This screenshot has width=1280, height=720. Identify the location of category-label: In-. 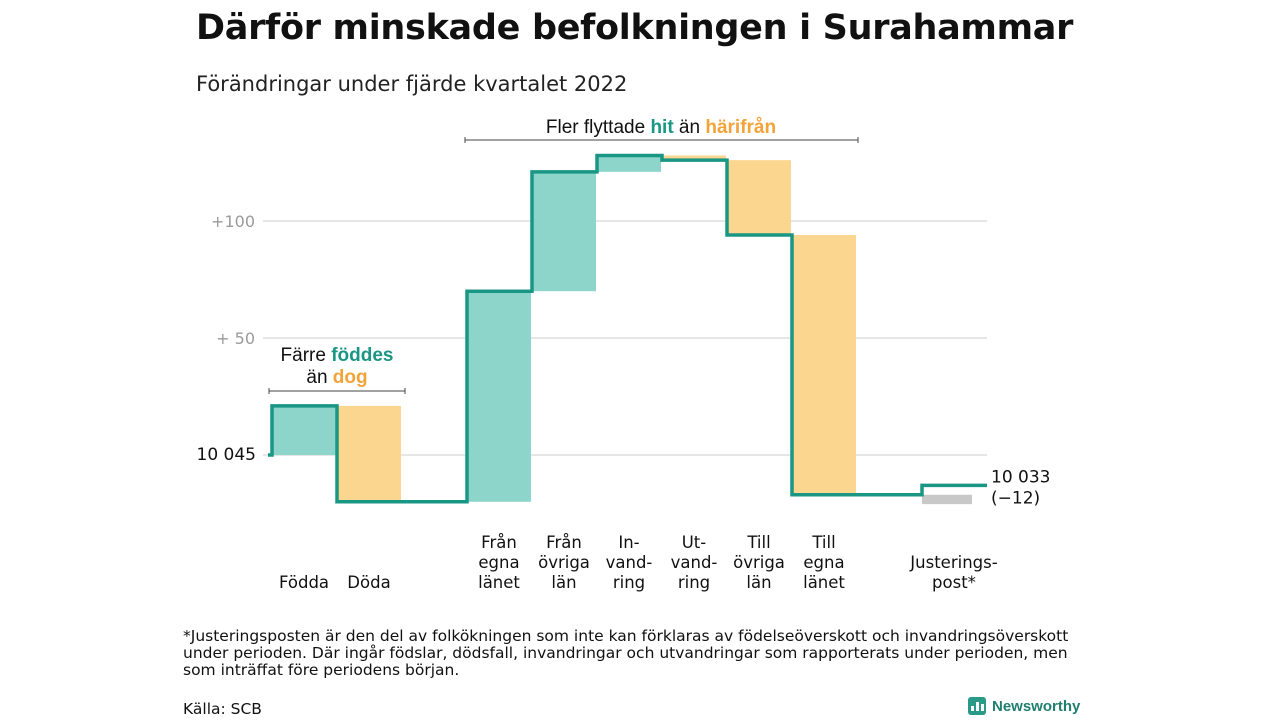
(628, 542).